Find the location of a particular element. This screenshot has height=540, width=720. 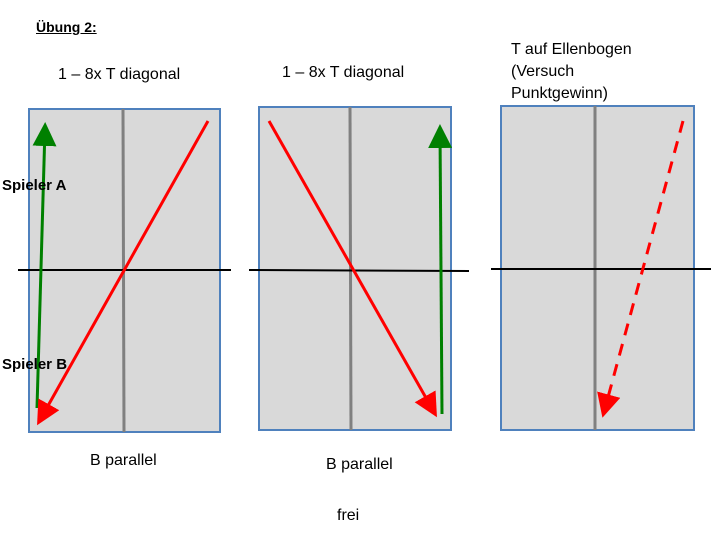

diagram-2-footer: B parallel is located at coordinates (359, 464).